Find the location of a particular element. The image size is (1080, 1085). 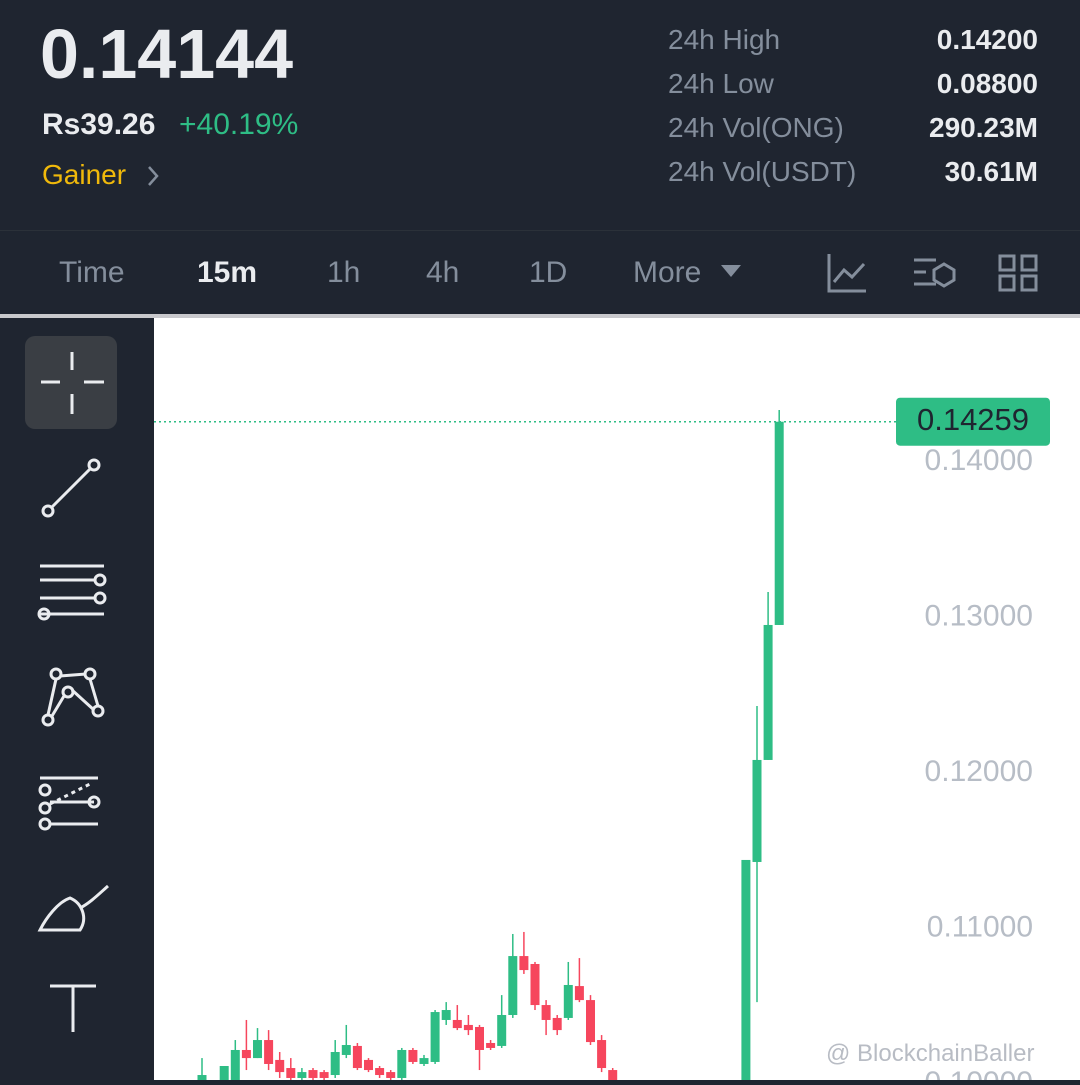

tab-active: 15m is located at coordinates (227, 272).